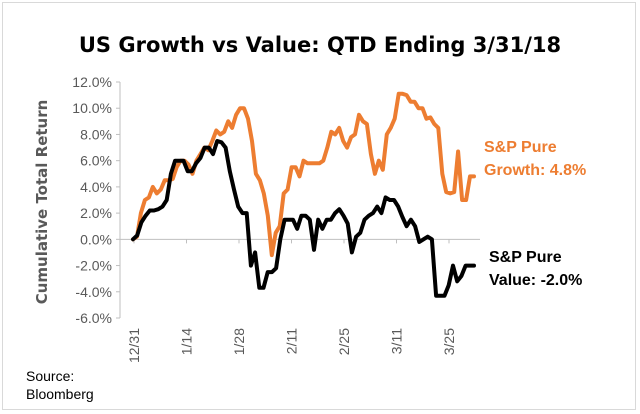 The width and height of the screenshot is (640, 414). What do you see at coordinates (525, 257) in the screenshot?
I see `value-annotation: S&P Pure` at bounding box center [525, 257].